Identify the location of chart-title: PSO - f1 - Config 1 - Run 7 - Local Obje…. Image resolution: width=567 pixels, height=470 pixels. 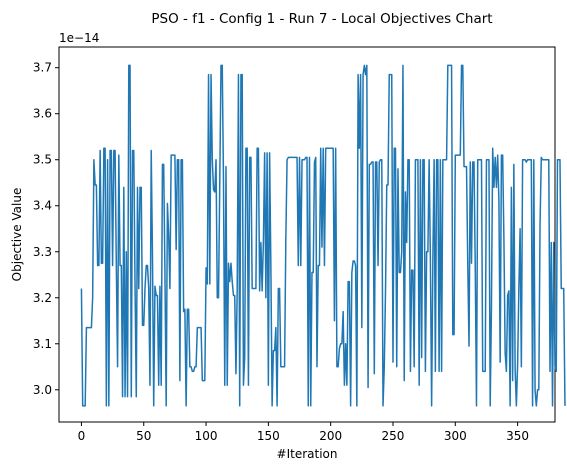
(321, 19).